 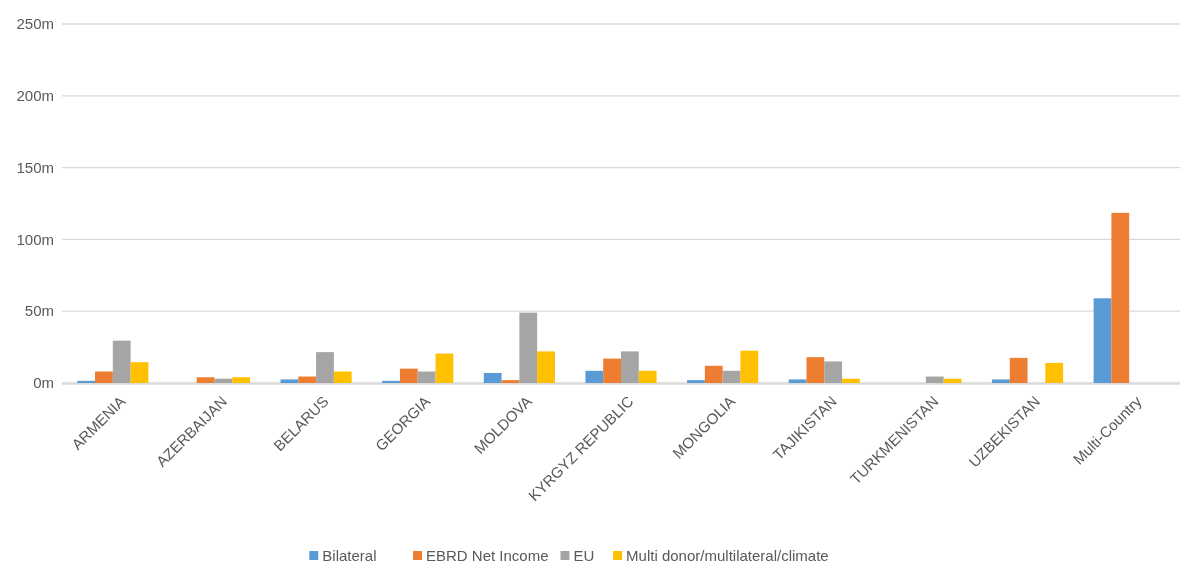 What do you see at coordinates (43, 383) in the screenshot?
I see `y-tick-label: 0m` at bounding box center [43, 383].